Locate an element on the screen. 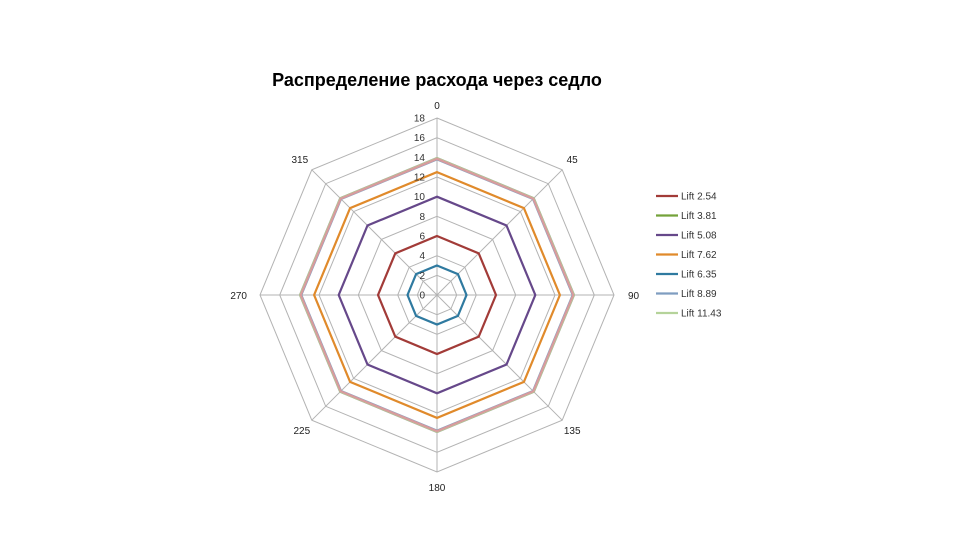 The width and height of the screenshot is (960, 541). legend-label: Lift 3.81 is located at coordinates (699, 216).